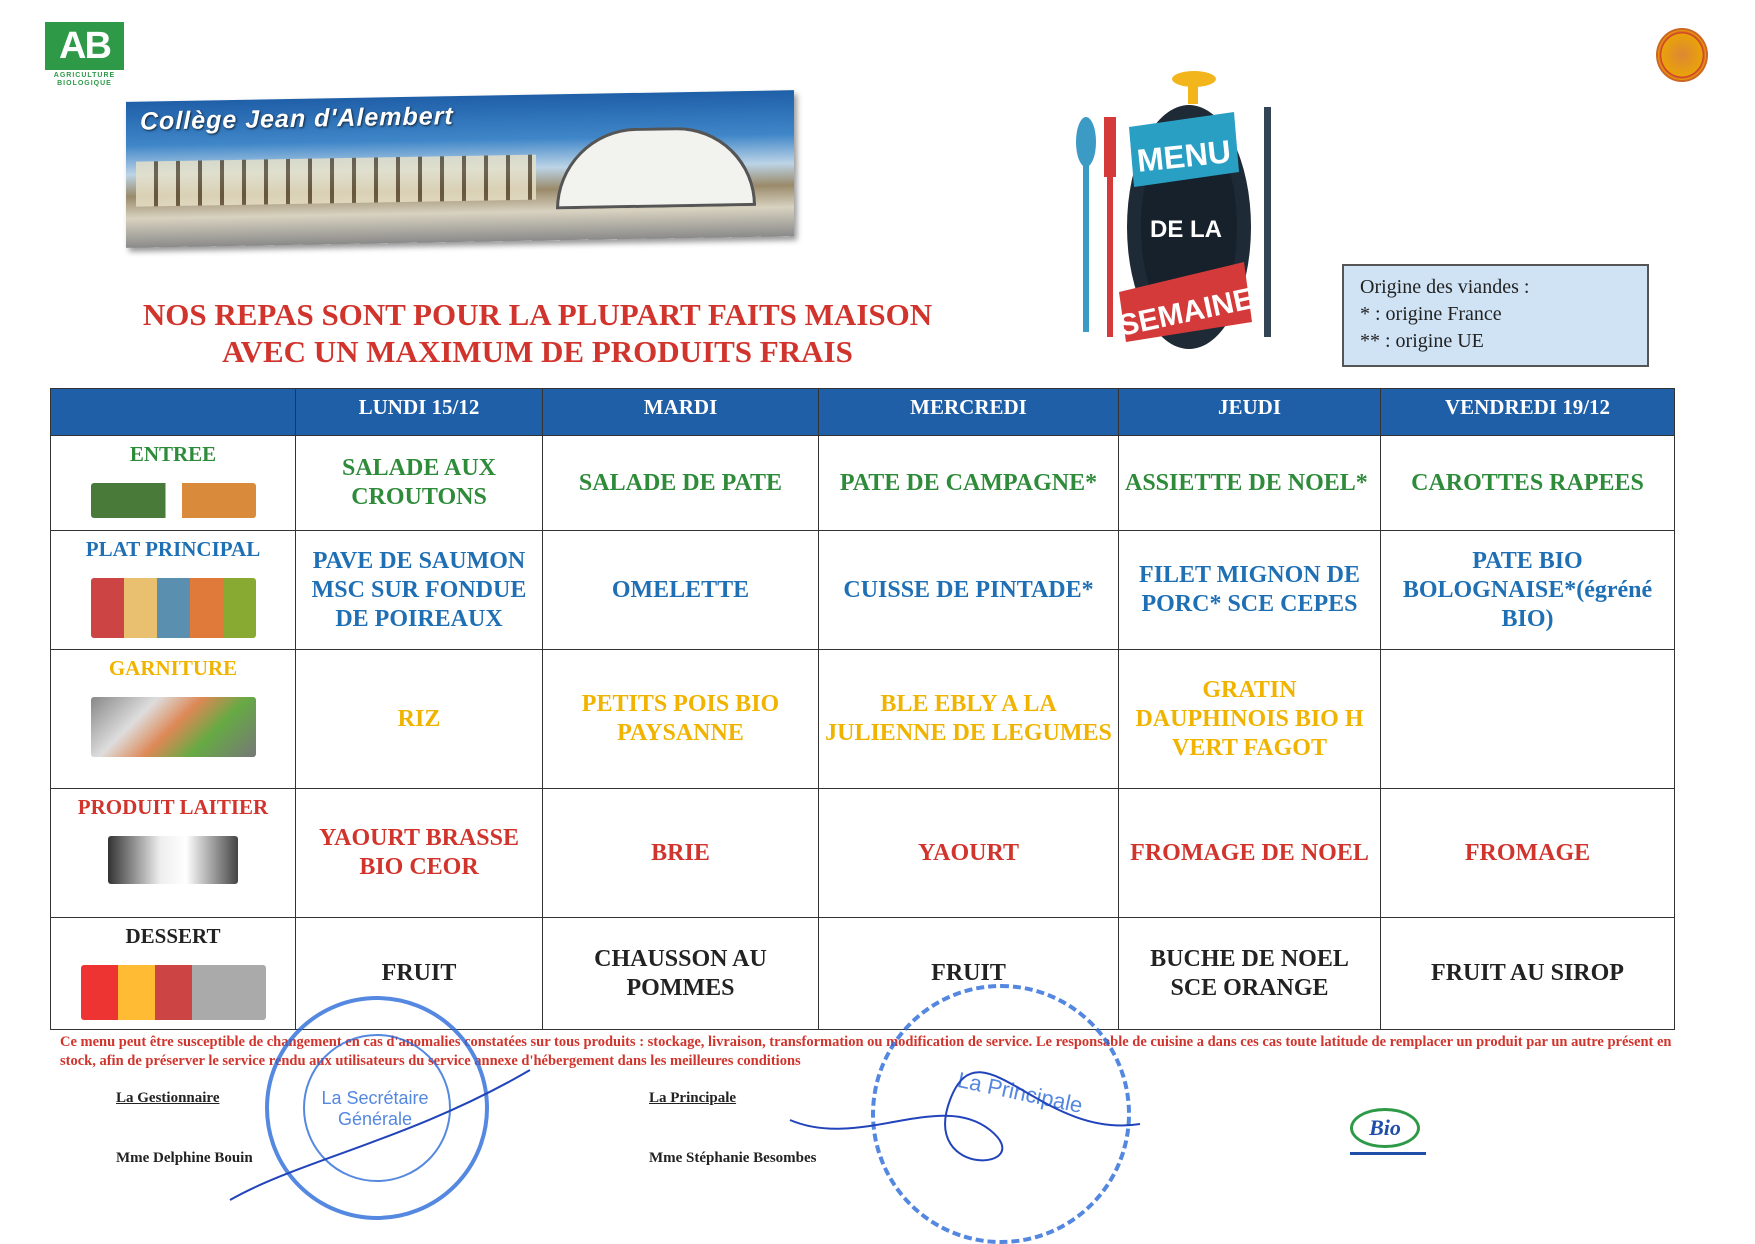 The width and height of the screenshot is (1755, 1244). What do you see at coordinates (173, 936) in the screenshot?
I see `category-label: DESSERT` at bounding box center [173, 936].